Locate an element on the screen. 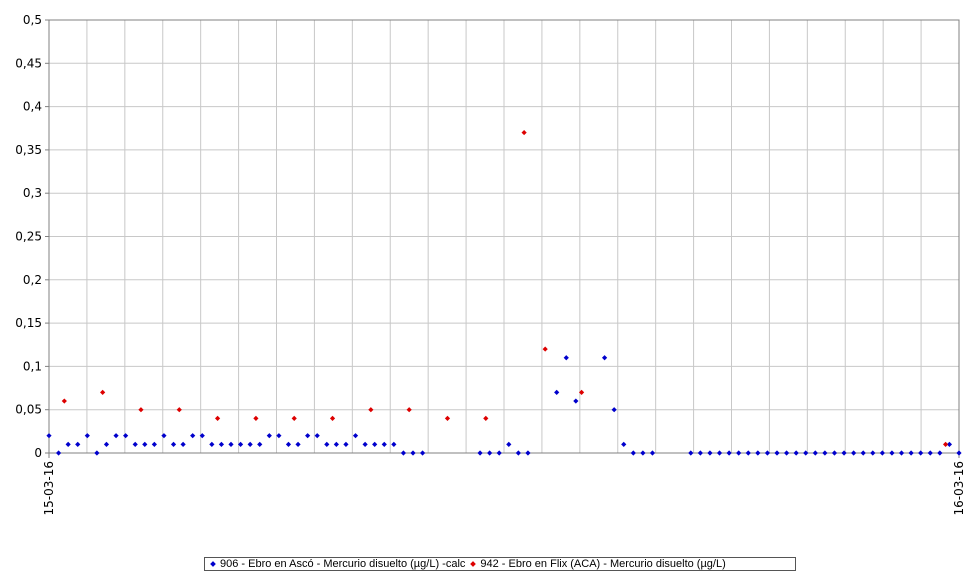 This screenshot has height=574, width=964. x-axis-ticks: 15-03-16 16-03-16 is located at coordinates (503, 484).